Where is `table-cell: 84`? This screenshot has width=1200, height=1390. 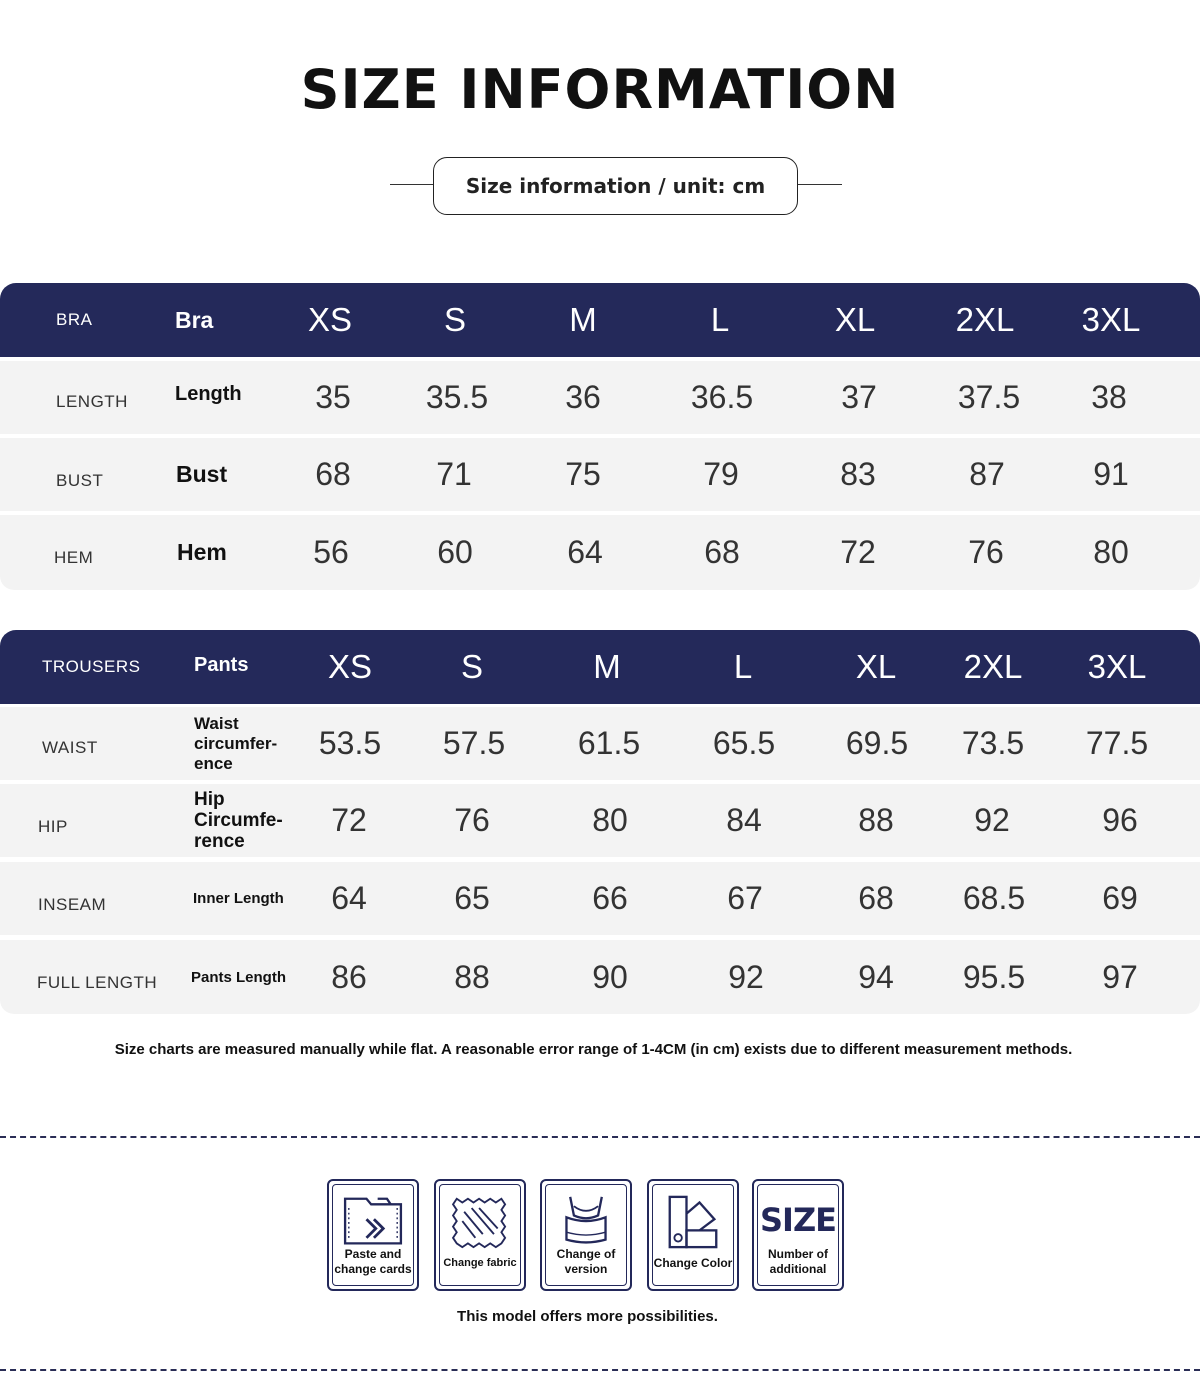
table-cell: 84 is located at coordinates (744, 820).